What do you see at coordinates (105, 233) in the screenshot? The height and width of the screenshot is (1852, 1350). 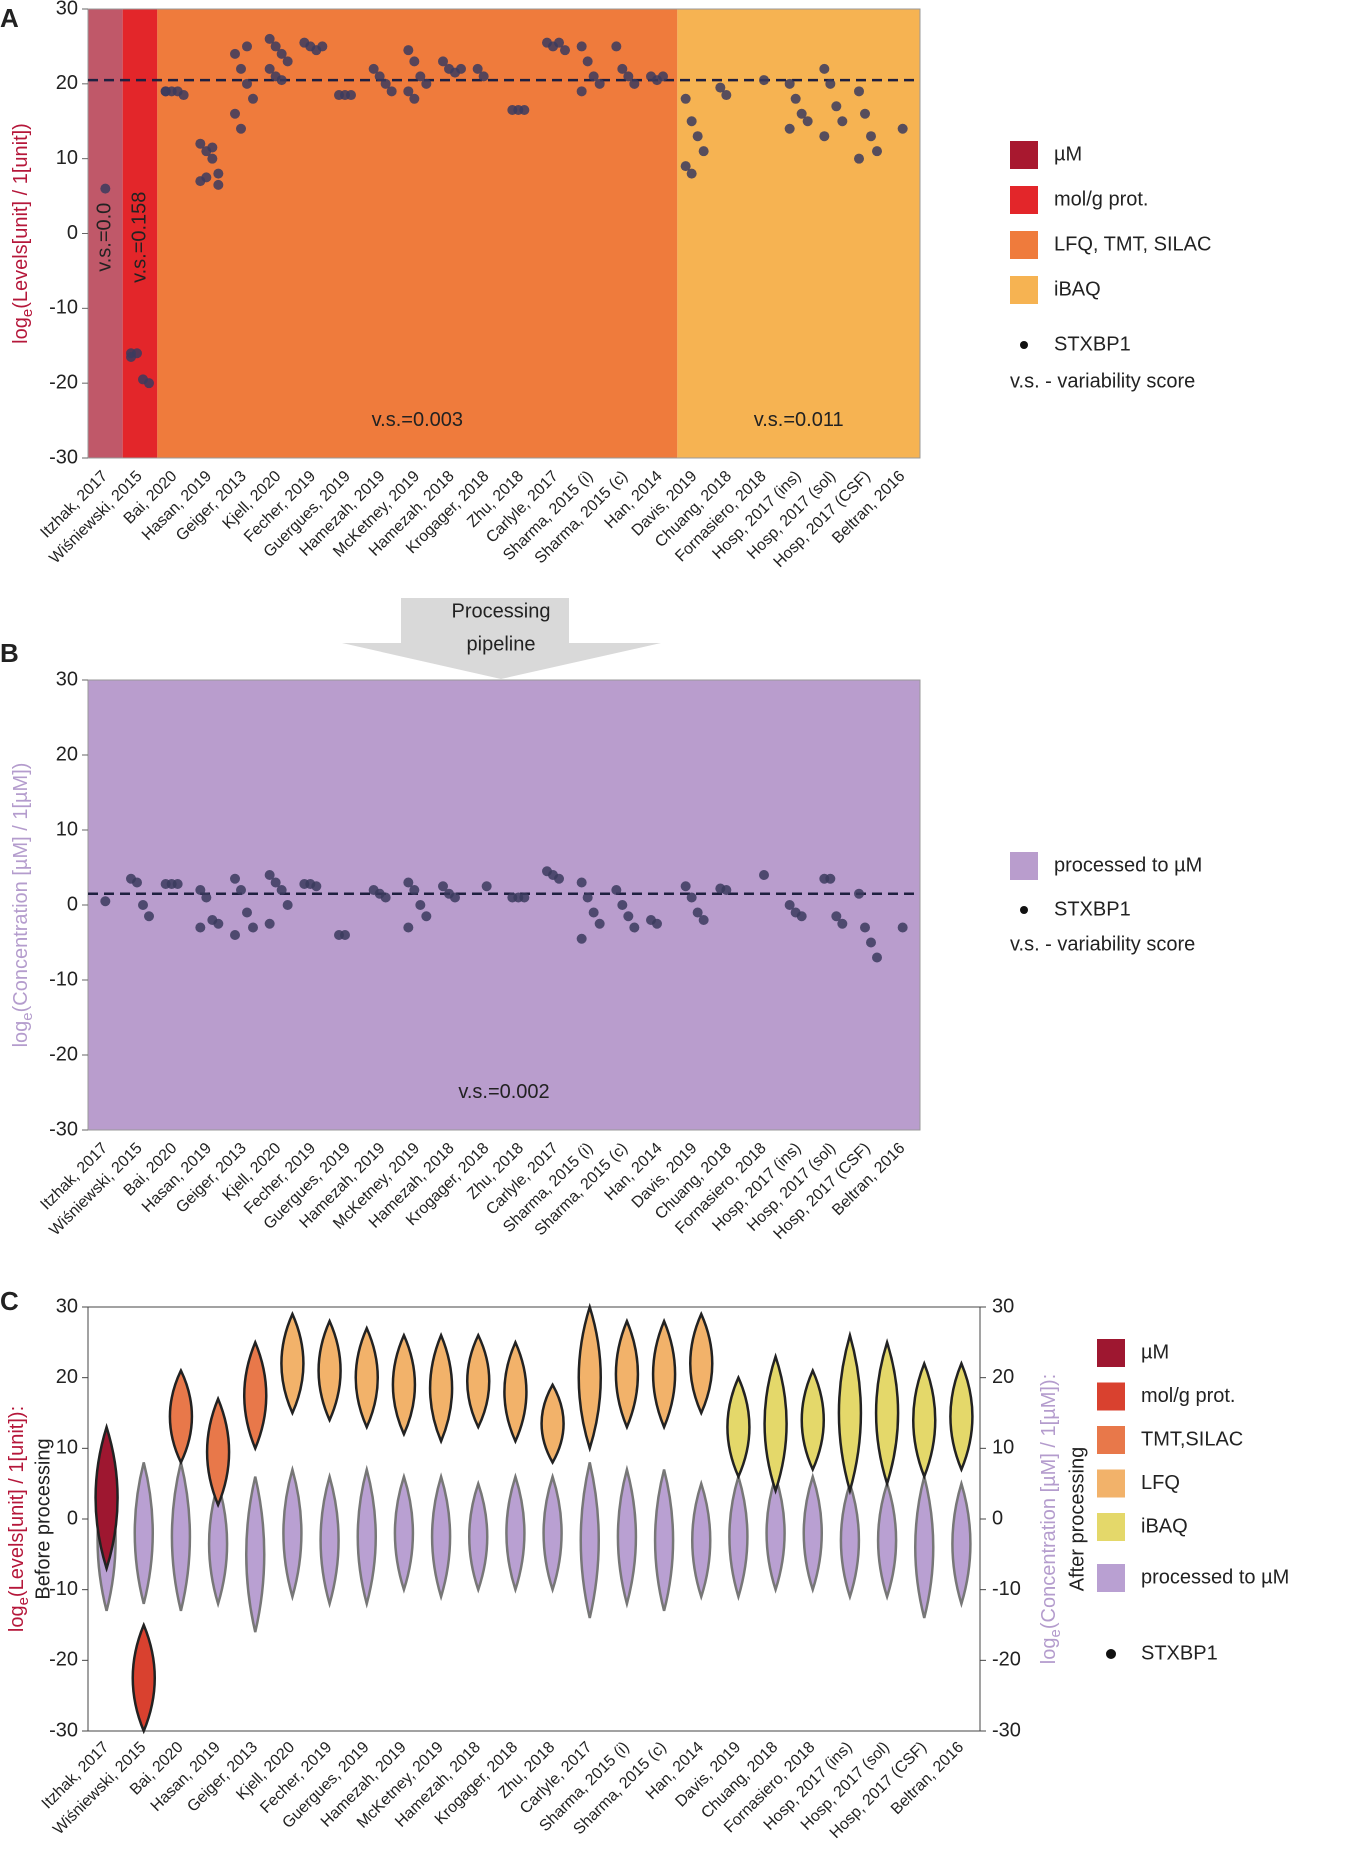 I see `group-band` at bounding box center [105, 233].